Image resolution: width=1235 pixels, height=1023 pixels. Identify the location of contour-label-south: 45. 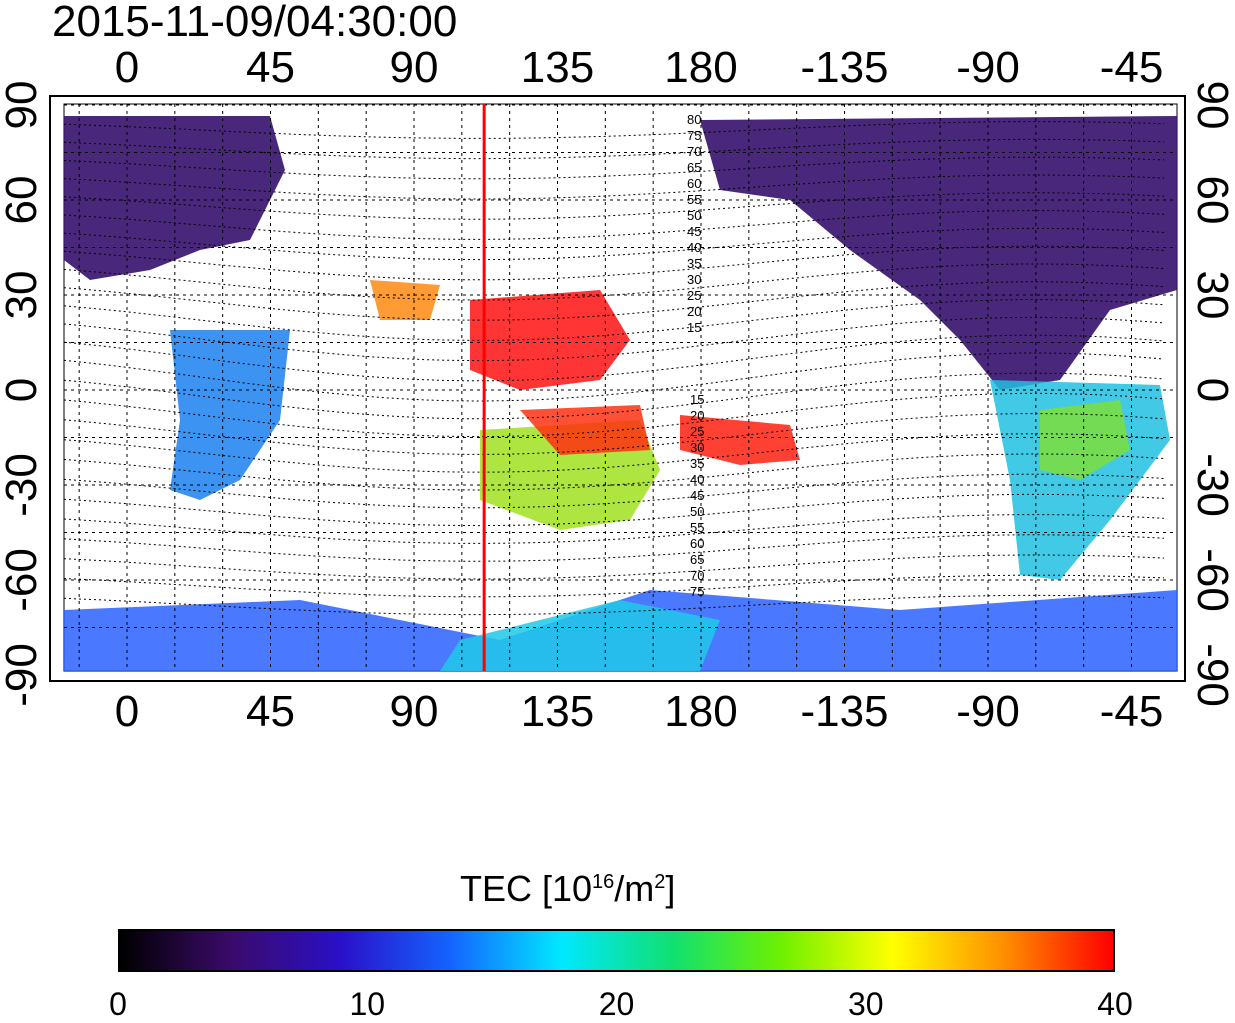
(697, 495).